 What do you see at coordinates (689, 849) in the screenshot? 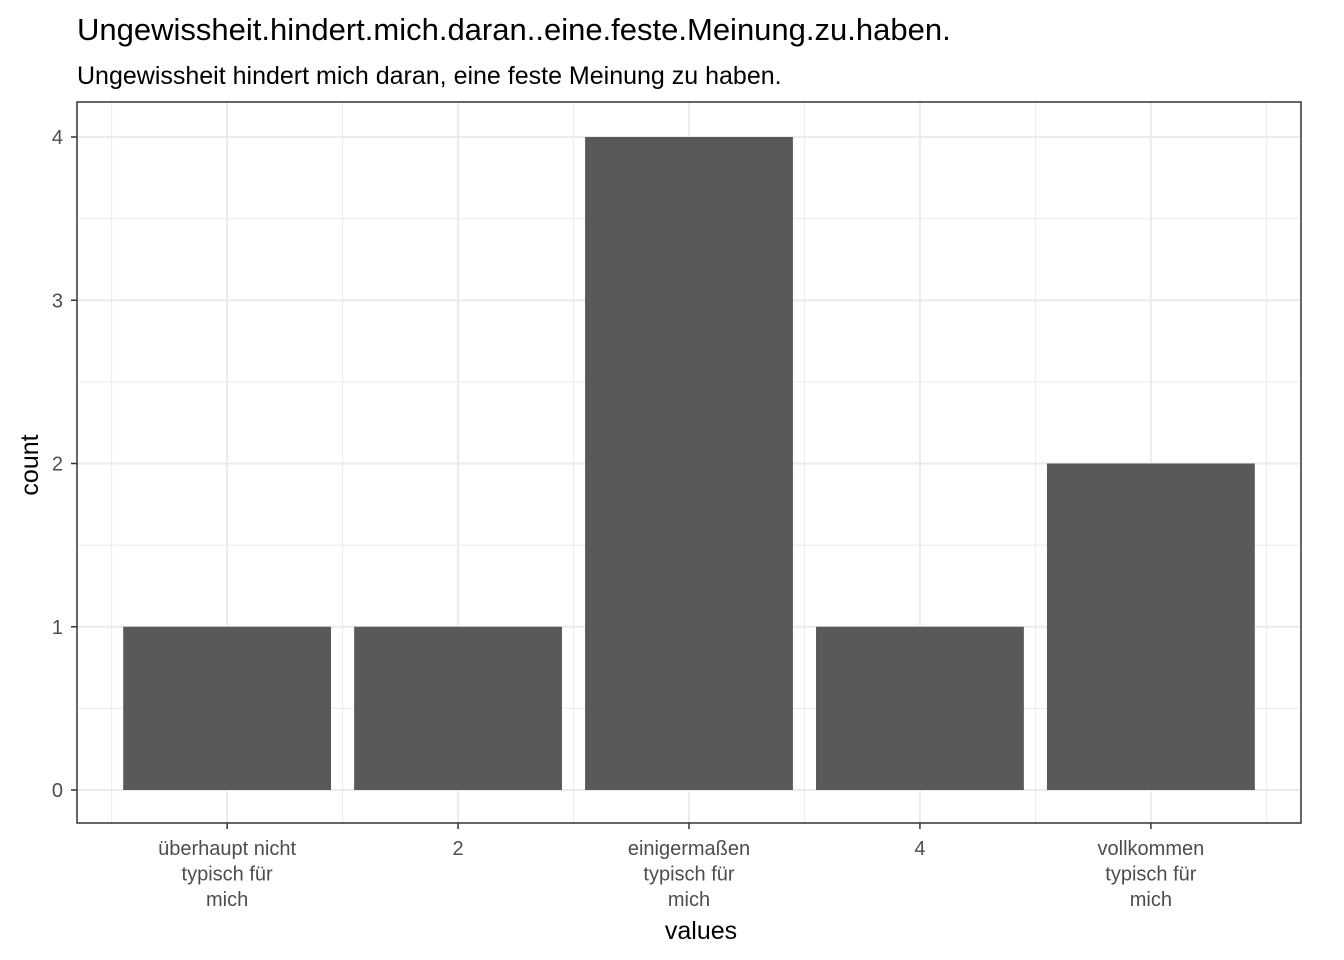
I see `x-tick-label-line: einigermaßen` at bounding box center [689, 849].